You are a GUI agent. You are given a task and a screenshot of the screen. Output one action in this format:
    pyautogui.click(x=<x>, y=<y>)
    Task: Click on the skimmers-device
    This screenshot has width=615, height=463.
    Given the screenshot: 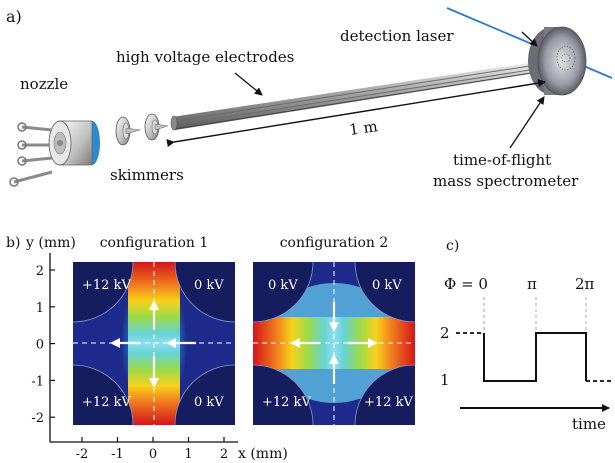 What is the action you would take?
    pyautogui.click(x=142, y=129)
    